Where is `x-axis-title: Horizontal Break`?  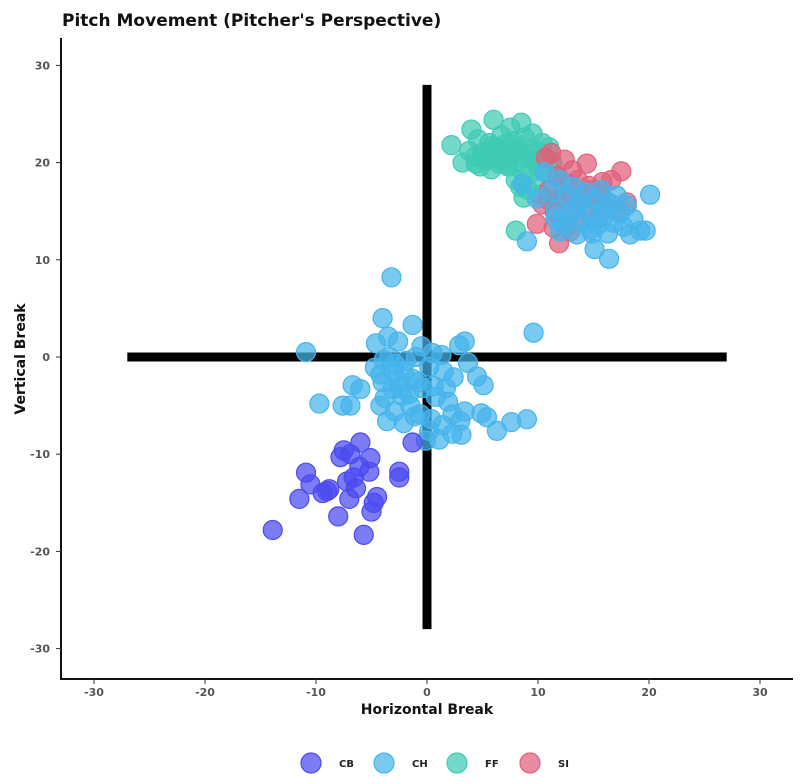
x-axis-title: Horizontal Break is located at coordinates (427, 710).